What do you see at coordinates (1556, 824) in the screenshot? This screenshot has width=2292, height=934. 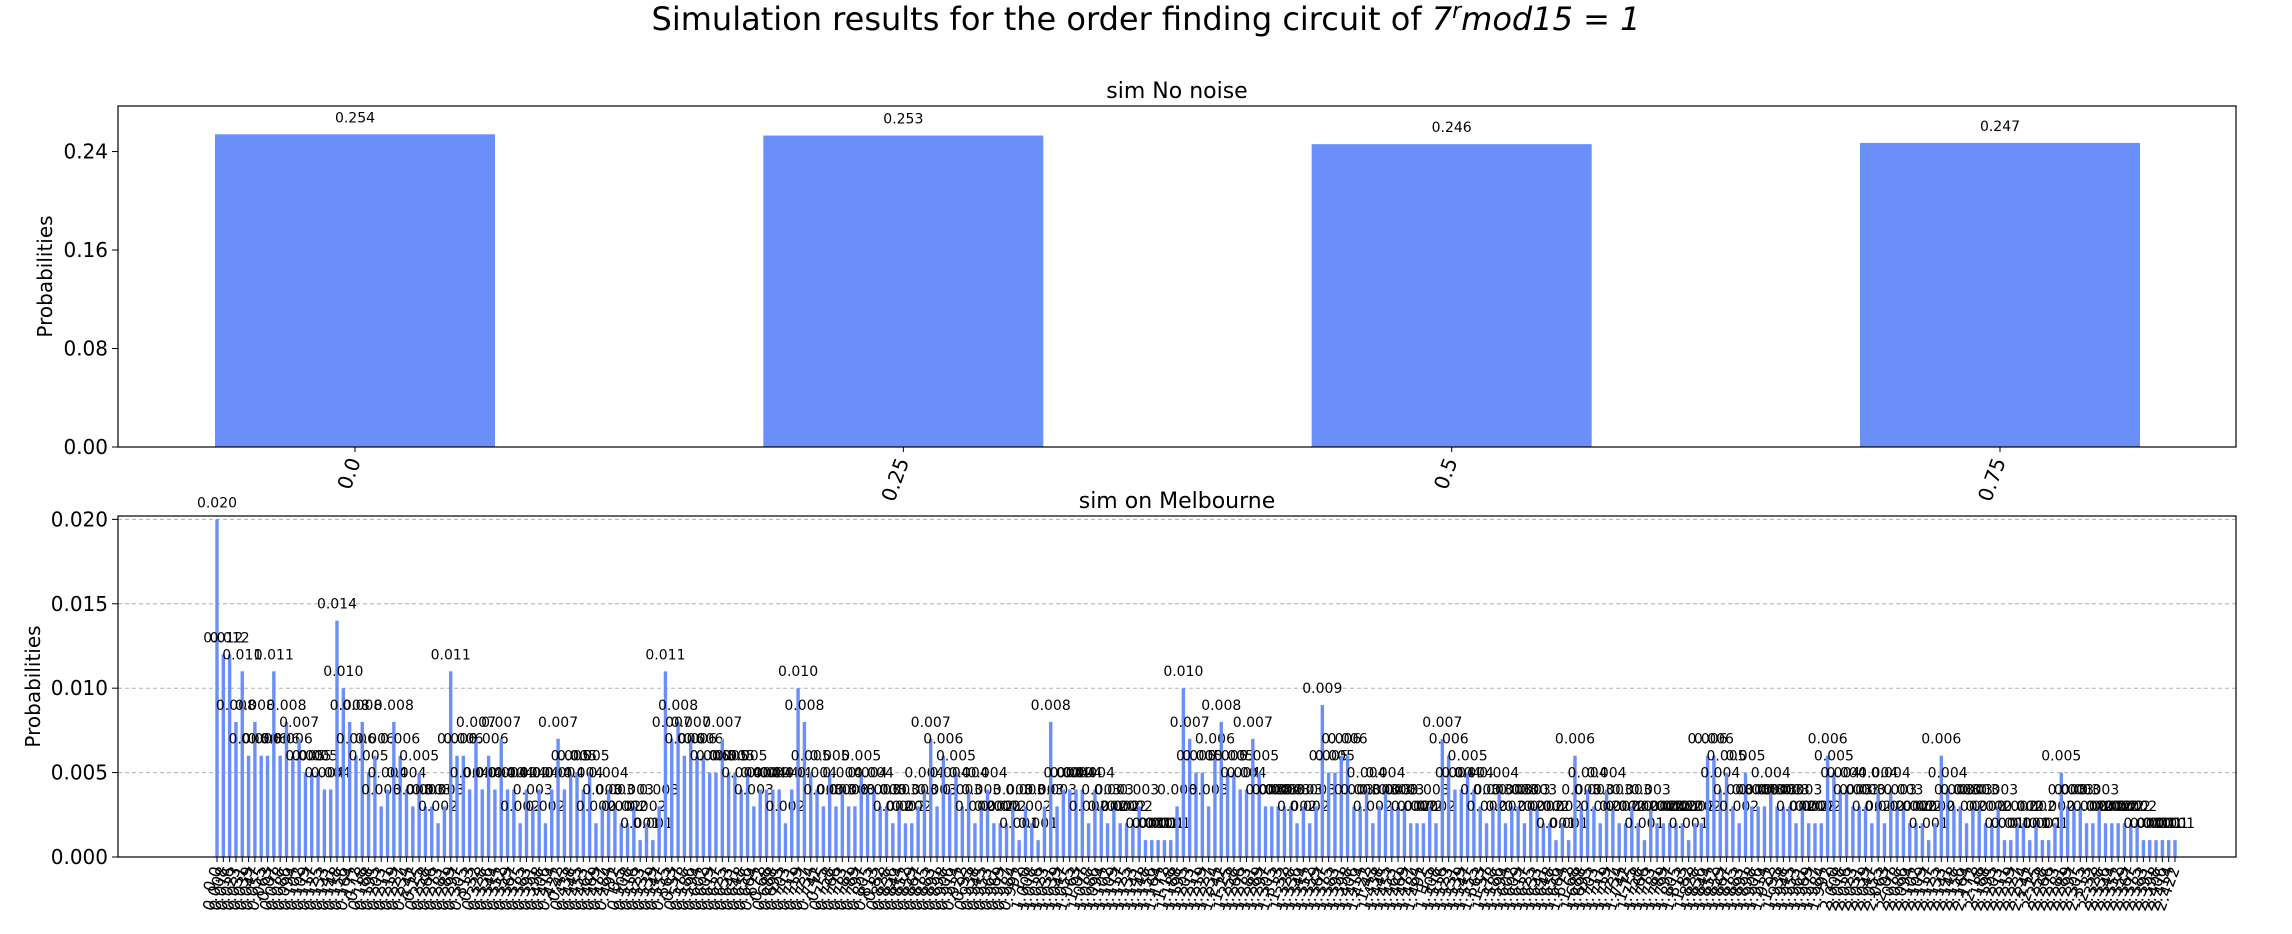 I see `data-label: 0.001` at bounding box center [1556, 824].